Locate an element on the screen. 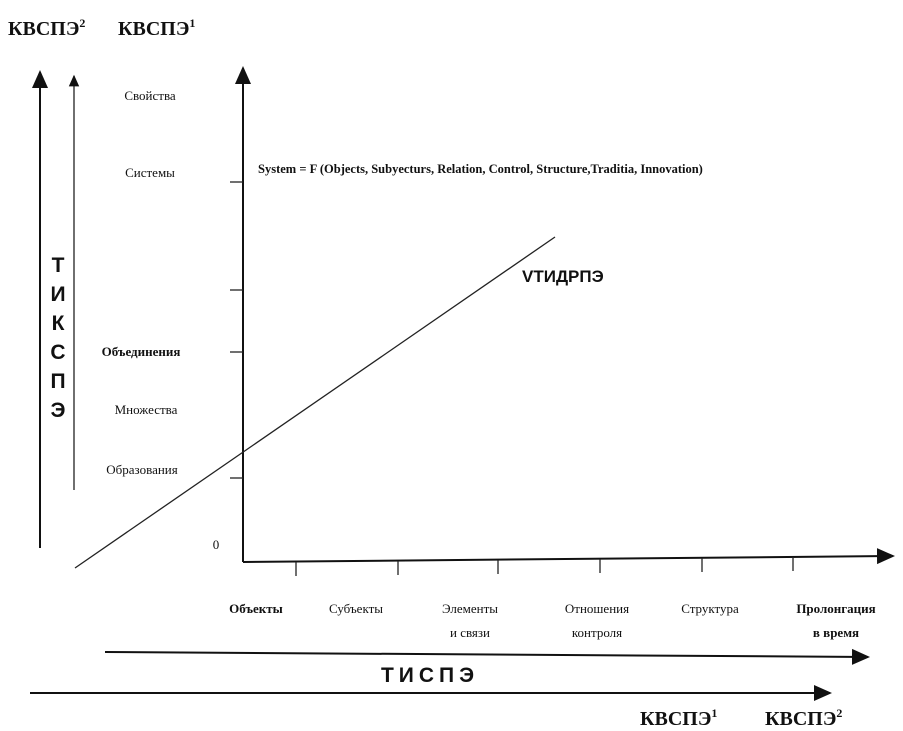  y-label: Образования is located at coordinates (141, 469).